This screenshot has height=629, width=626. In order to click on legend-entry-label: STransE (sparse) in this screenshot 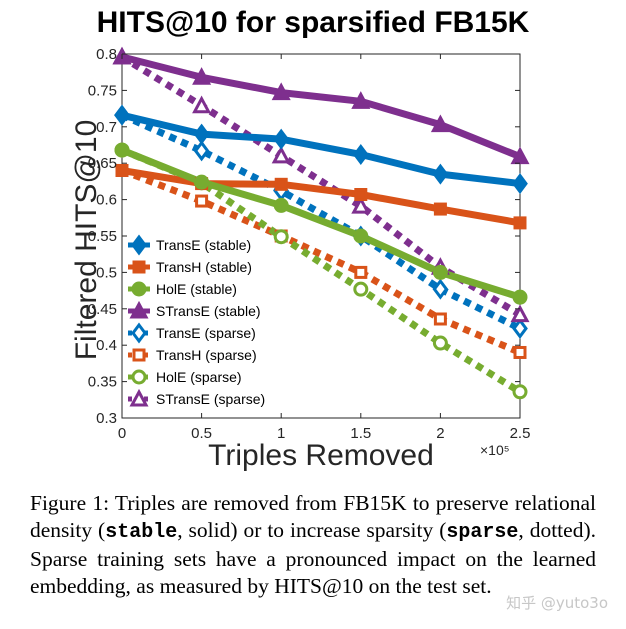, I will do `click(210, 399)`.